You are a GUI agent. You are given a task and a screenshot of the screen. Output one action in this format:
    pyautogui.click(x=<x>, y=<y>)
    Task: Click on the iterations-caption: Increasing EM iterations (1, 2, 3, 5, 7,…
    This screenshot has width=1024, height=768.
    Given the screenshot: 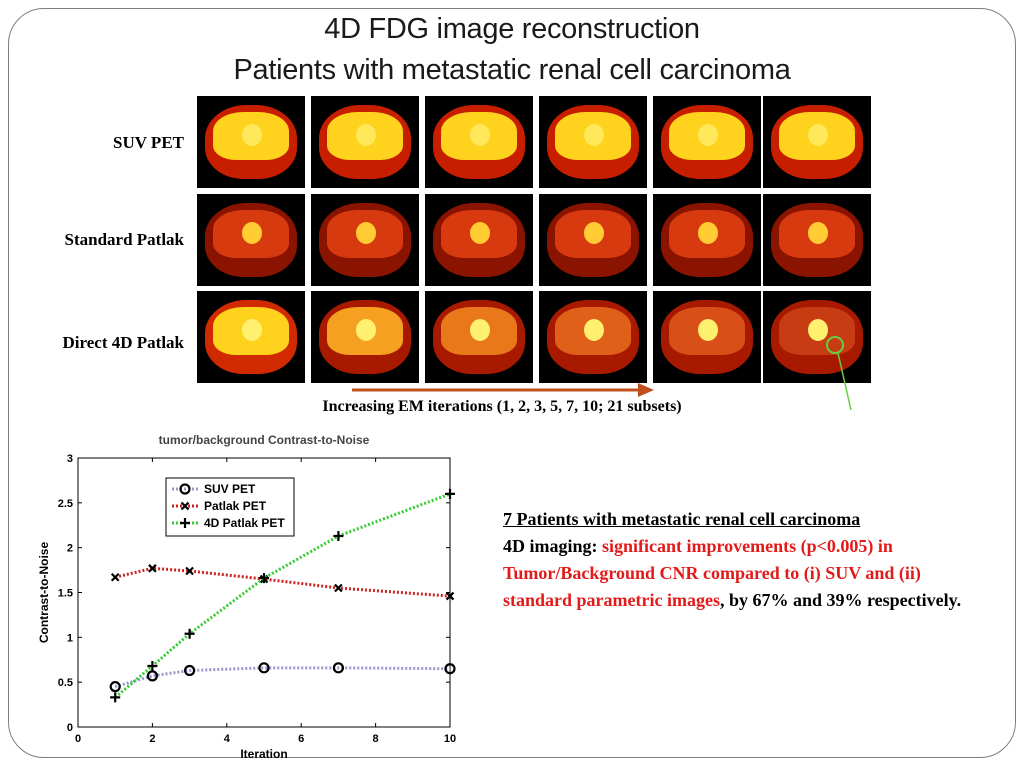 What is the action you would take?
    pyautogui.click(x=502, y=406)
    